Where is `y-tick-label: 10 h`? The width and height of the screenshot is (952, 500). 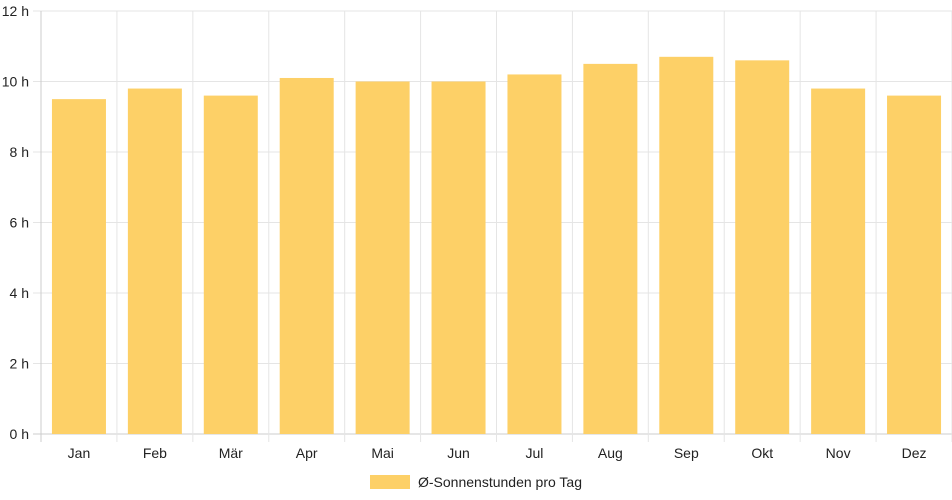 y-tick-label: 10 h is located at coordinates (15, 82).